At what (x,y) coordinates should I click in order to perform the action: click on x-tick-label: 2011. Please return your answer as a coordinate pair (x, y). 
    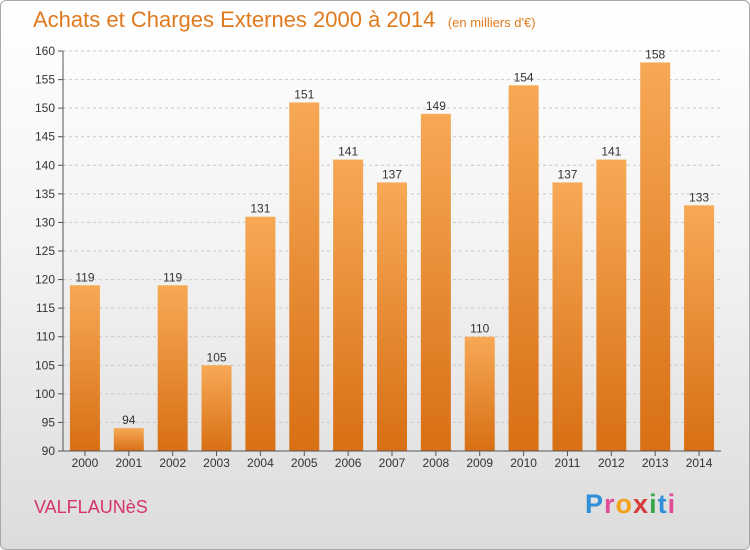
    Looking at the image, I should click on (568, 463).